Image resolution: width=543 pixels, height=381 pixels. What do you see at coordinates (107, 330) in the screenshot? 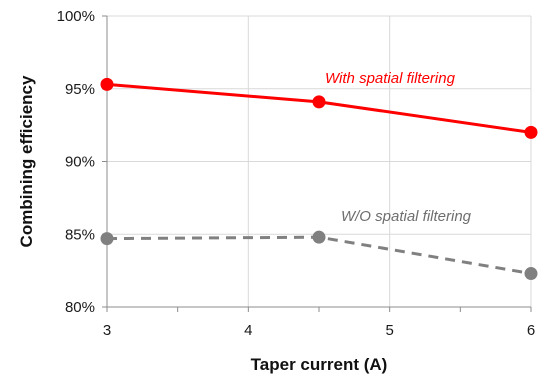
I see `x-tick-label: 3` at bounding box center [107, 330].